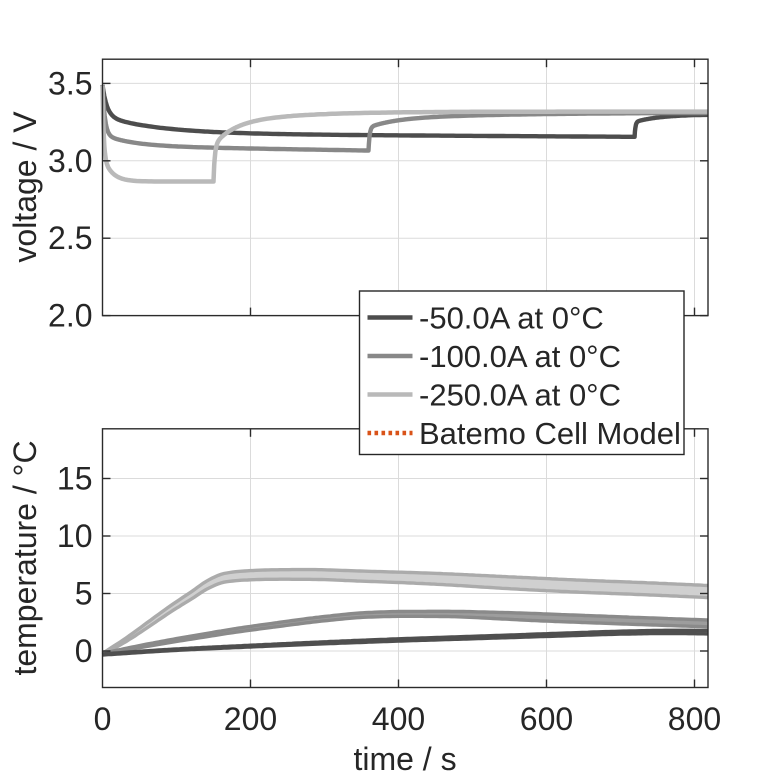 This screenshot has height=781, width=781. I want to click on svg-text: time / s, so click(404, 759).